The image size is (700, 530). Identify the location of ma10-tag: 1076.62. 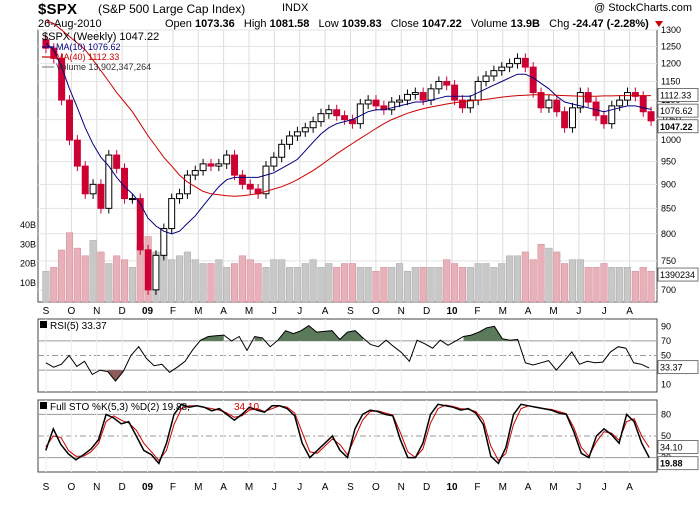
(676, 111).